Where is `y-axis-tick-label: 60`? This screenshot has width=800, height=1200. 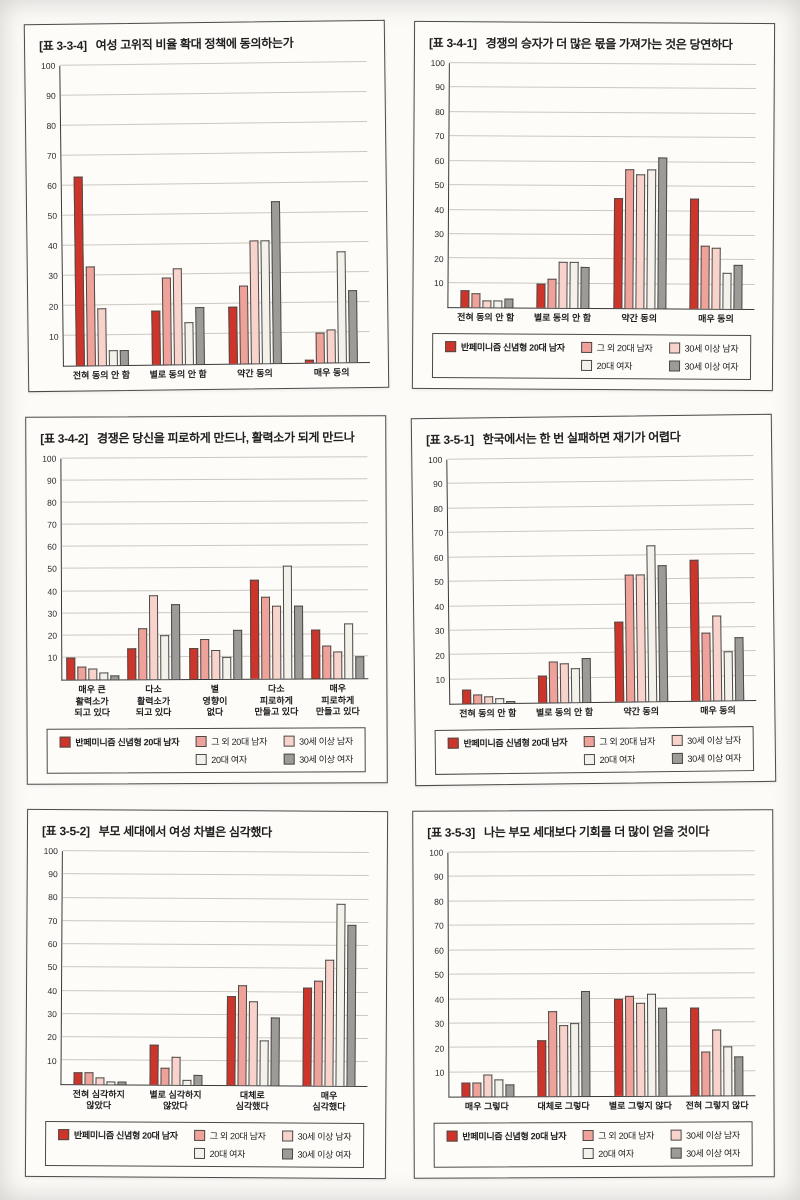
y-axis-tick-label: 60 is located at coordinates (52, 944).